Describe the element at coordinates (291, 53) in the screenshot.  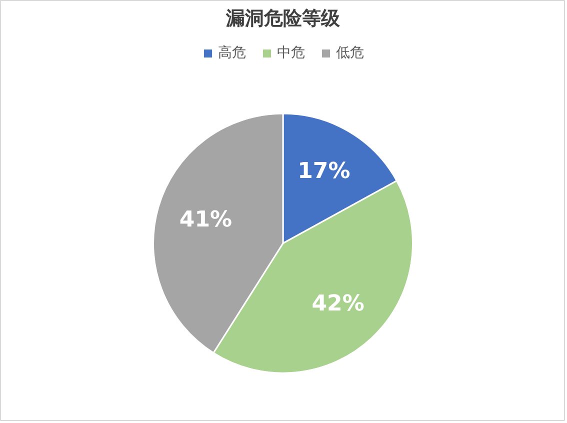
I see `legend-label: 中危` at that location.